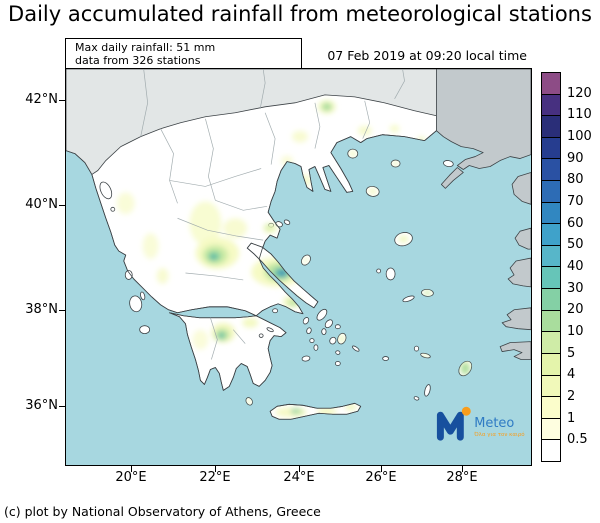  Describe the element at coordinates (299, 477) in the screenshot. I see `lon-tick-label: 24°E` at that location.